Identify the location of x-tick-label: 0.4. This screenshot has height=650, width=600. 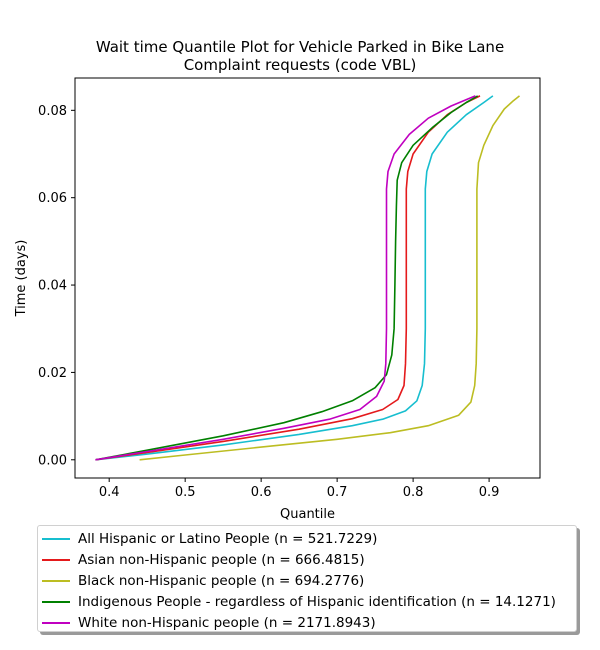
(109, 492).